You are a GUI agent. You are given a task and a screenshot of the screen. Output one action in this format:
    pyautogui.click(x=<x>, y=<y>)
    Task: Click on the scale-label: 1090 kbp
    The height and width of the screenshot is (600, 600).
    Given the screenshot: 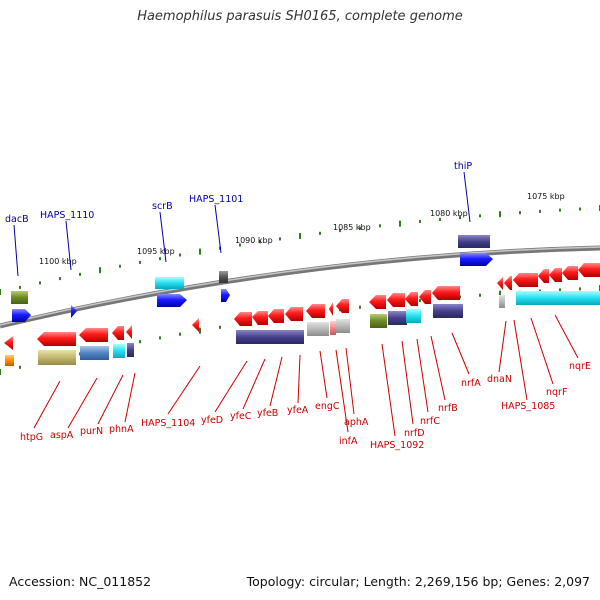 What is the action you would take?
    pyautogui.click(x=254, y=240)
    